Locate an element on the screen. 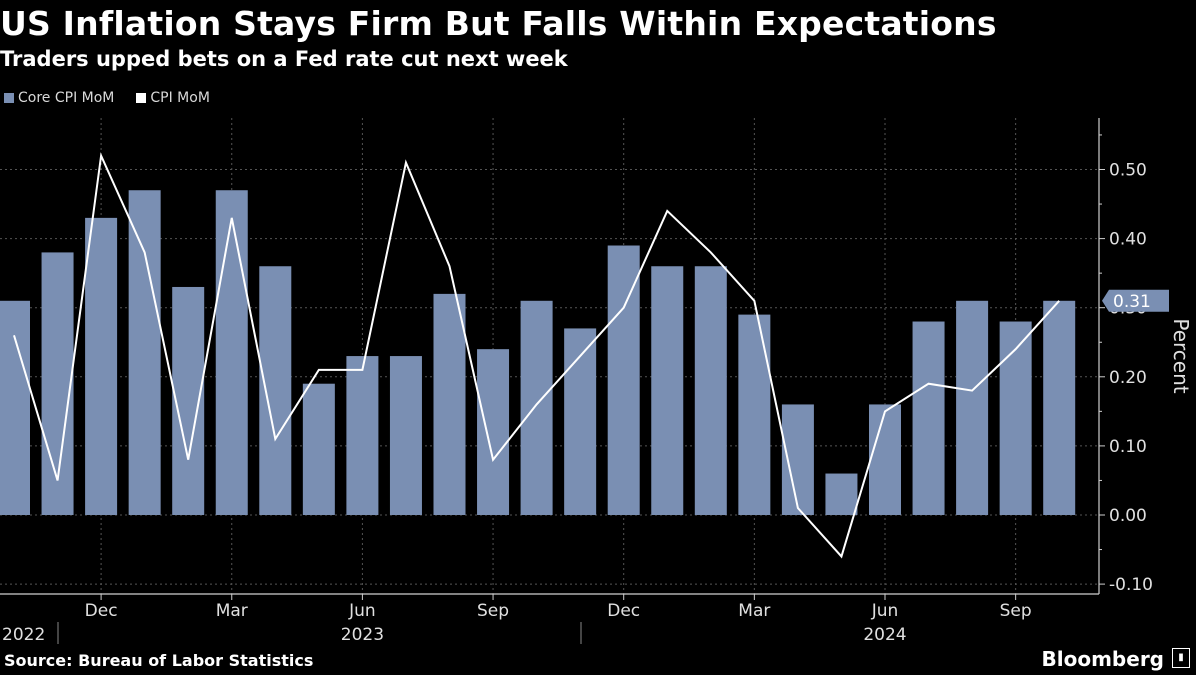 The image size is (1196, 675). y-tick-label: 0.10 is located at coordinates (1128, 447).